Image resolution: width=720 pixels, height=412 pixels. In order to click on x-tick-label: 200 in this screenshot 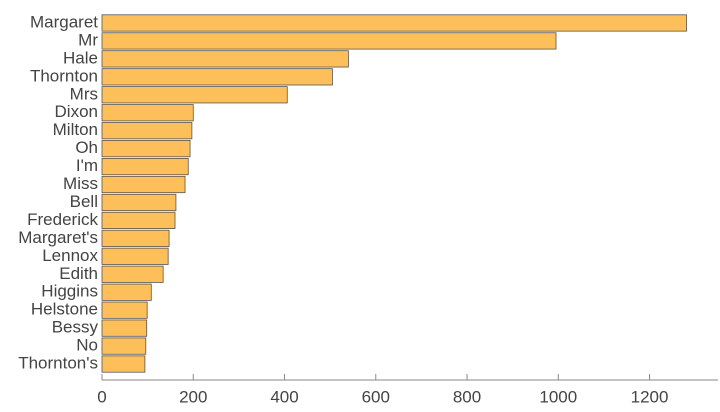, I will do `click(193, 396)`.